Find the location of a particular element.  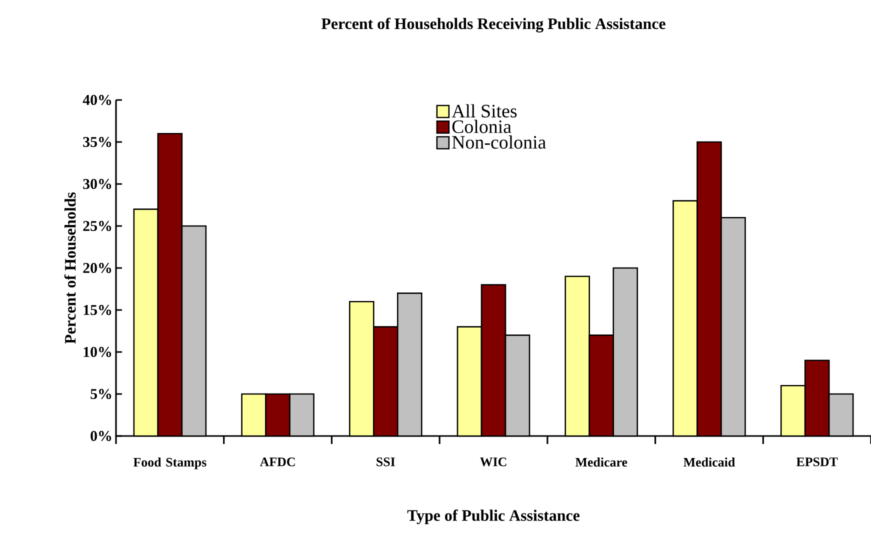

x-tick-label: WIC is located at coordinates (493, 462).